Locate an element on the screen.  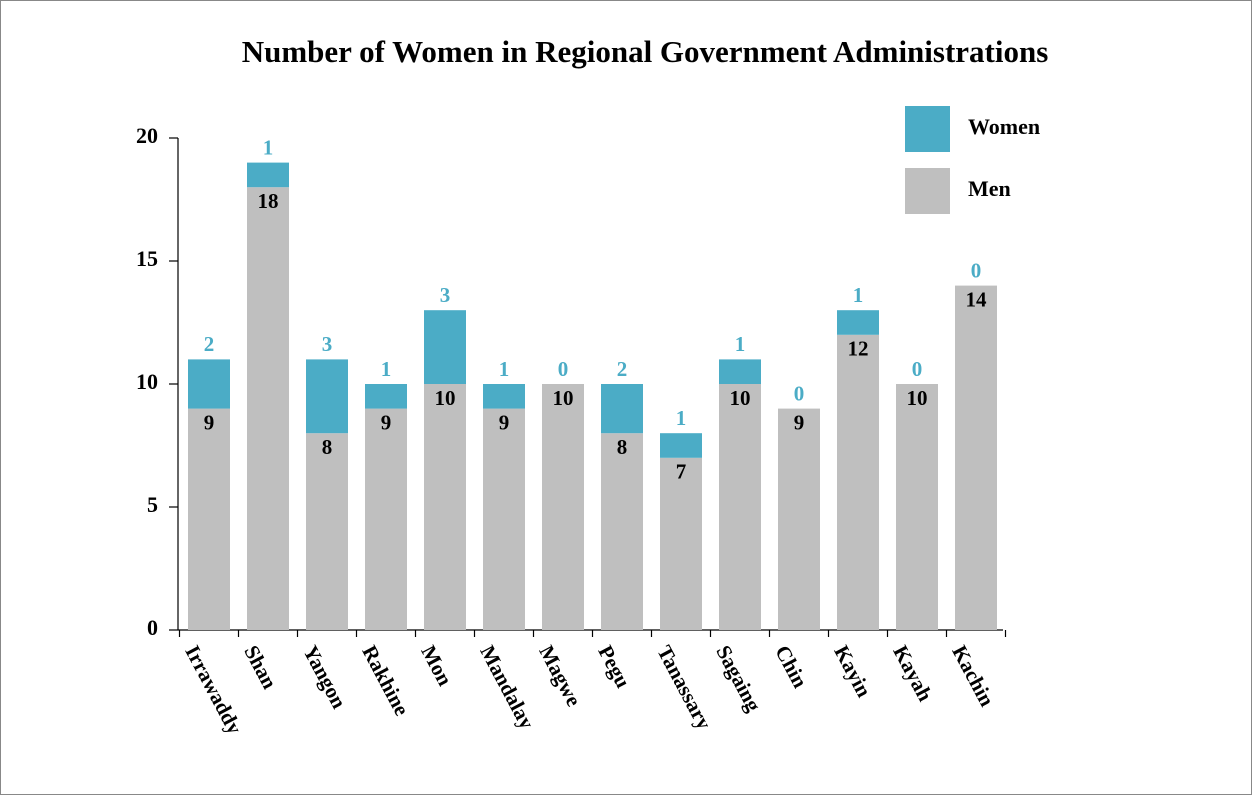
y-tick-label: 15 is located at coordinates (147, 258).